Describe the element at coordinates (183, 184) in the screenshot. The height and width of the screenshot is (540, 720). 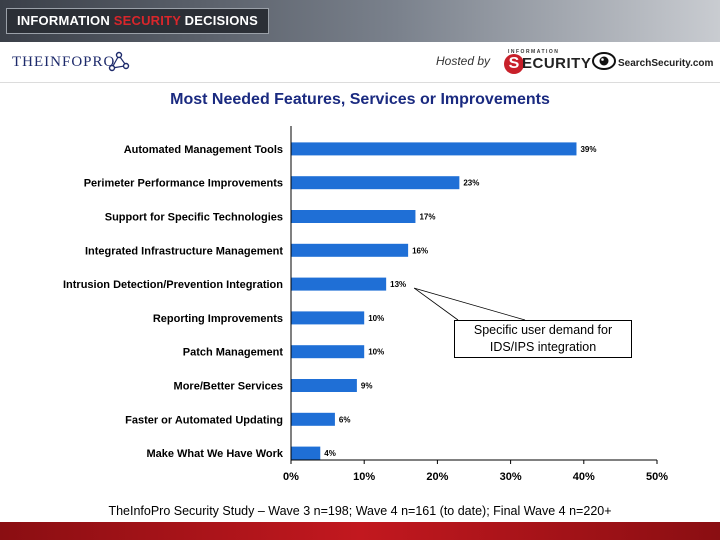
I see `category-label: Perimeter Performance Improvements` at that location.